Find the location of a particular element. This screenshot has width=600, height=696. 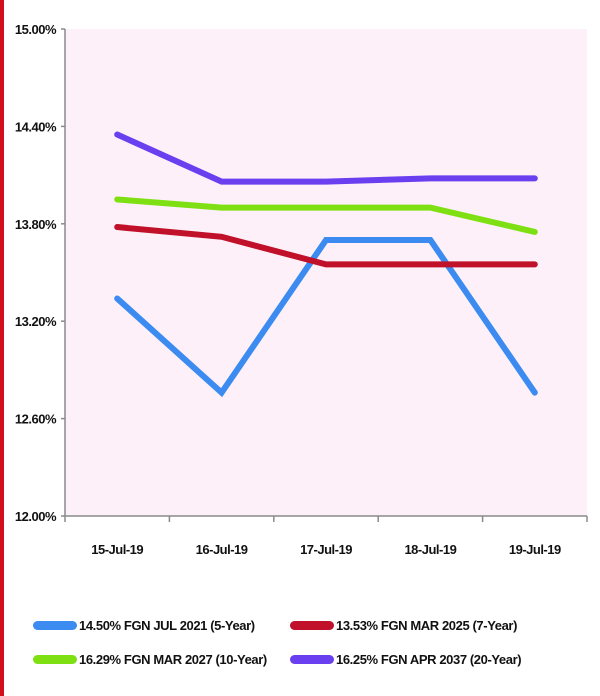

y-tick-label: 12.00% is located at coordinates (36, 516).